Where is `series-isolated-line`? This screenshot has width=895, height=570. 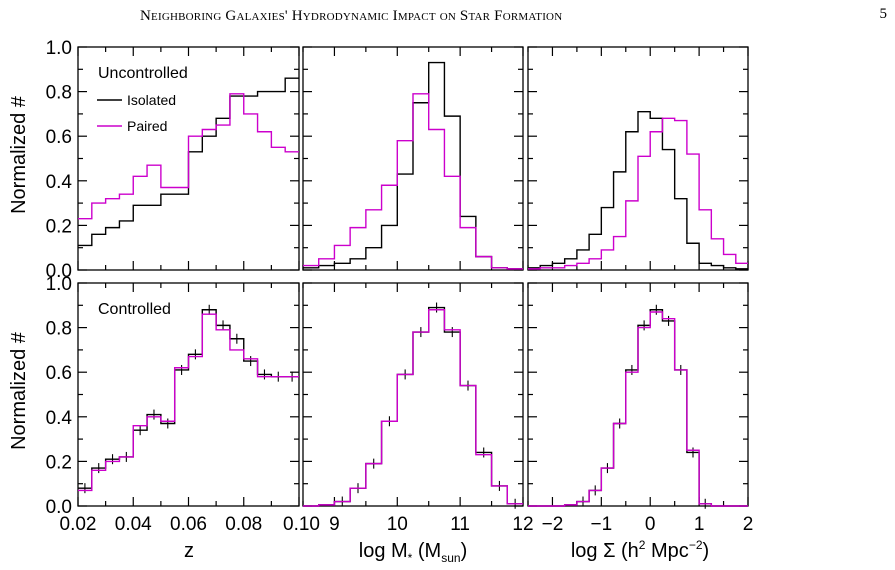 series-isolated-line is located at coordinates (638, 190).